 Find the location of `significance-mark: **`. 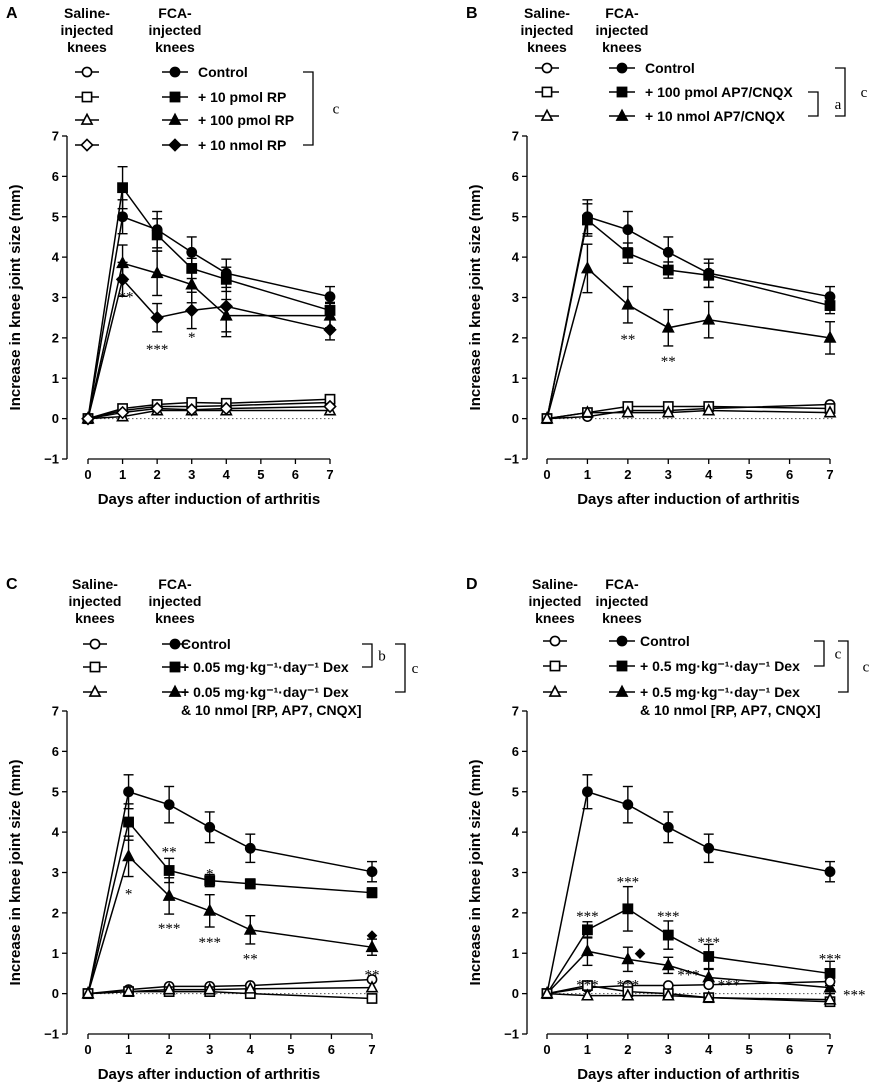

significance-mark: ** is located at coordinates (169, 852).